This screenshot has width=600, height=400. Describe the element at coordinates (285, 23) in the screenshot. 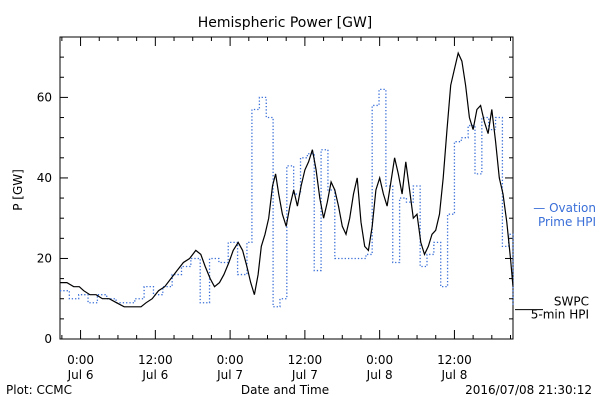

I see `chart-title: Hemispheric Power [GW]` at that location.